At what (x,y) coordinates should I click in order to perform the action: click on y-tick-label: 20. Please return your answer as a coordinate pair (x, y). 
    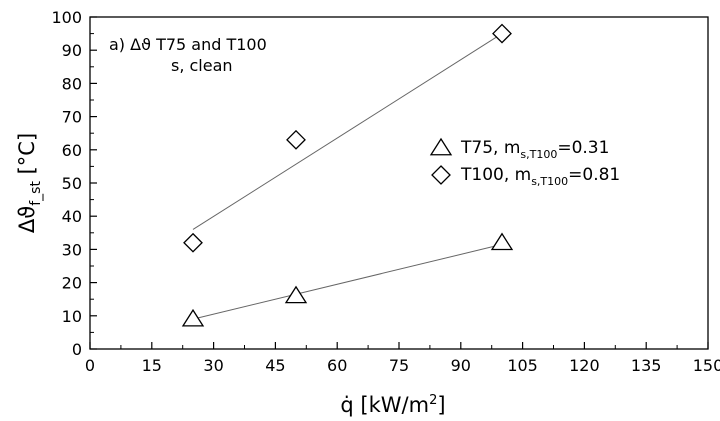
    Looking at the image, I should click on (72, 283).